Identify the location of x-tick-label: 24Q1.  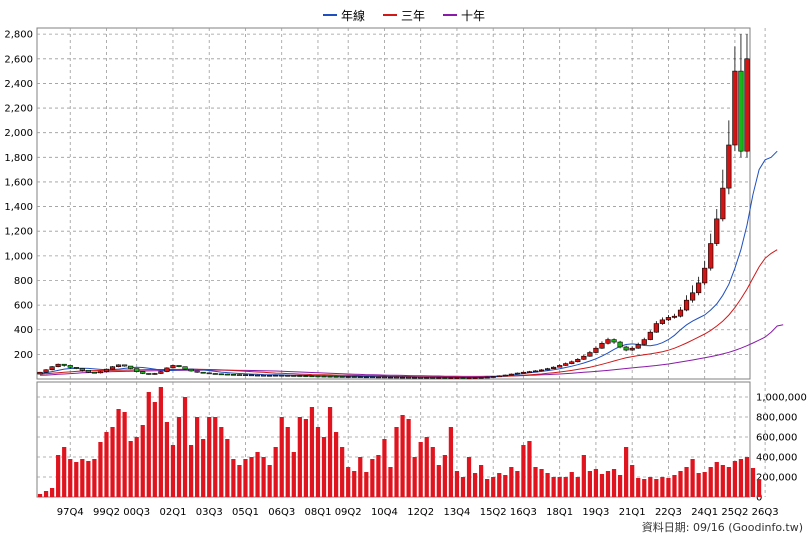
(704, 512).